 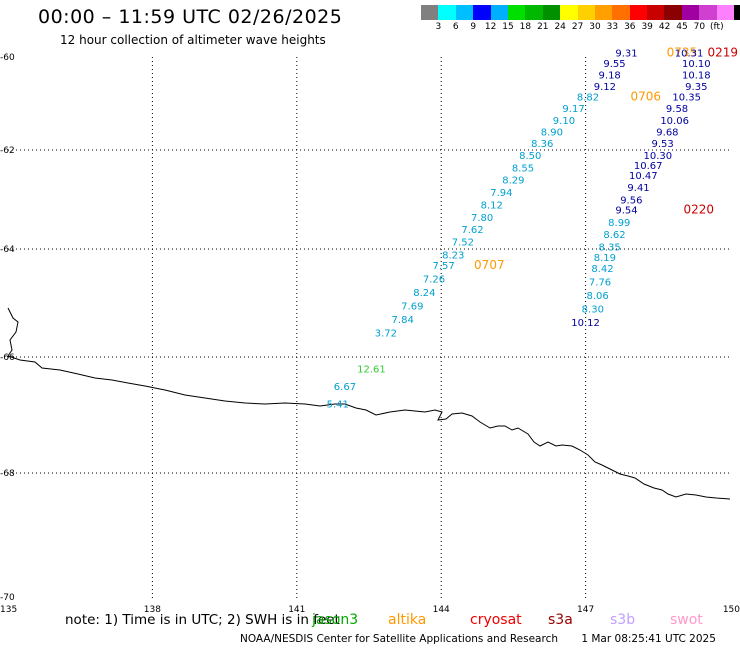 I want to click on wave-height-label: 7.69, so click(x=412, y=307).